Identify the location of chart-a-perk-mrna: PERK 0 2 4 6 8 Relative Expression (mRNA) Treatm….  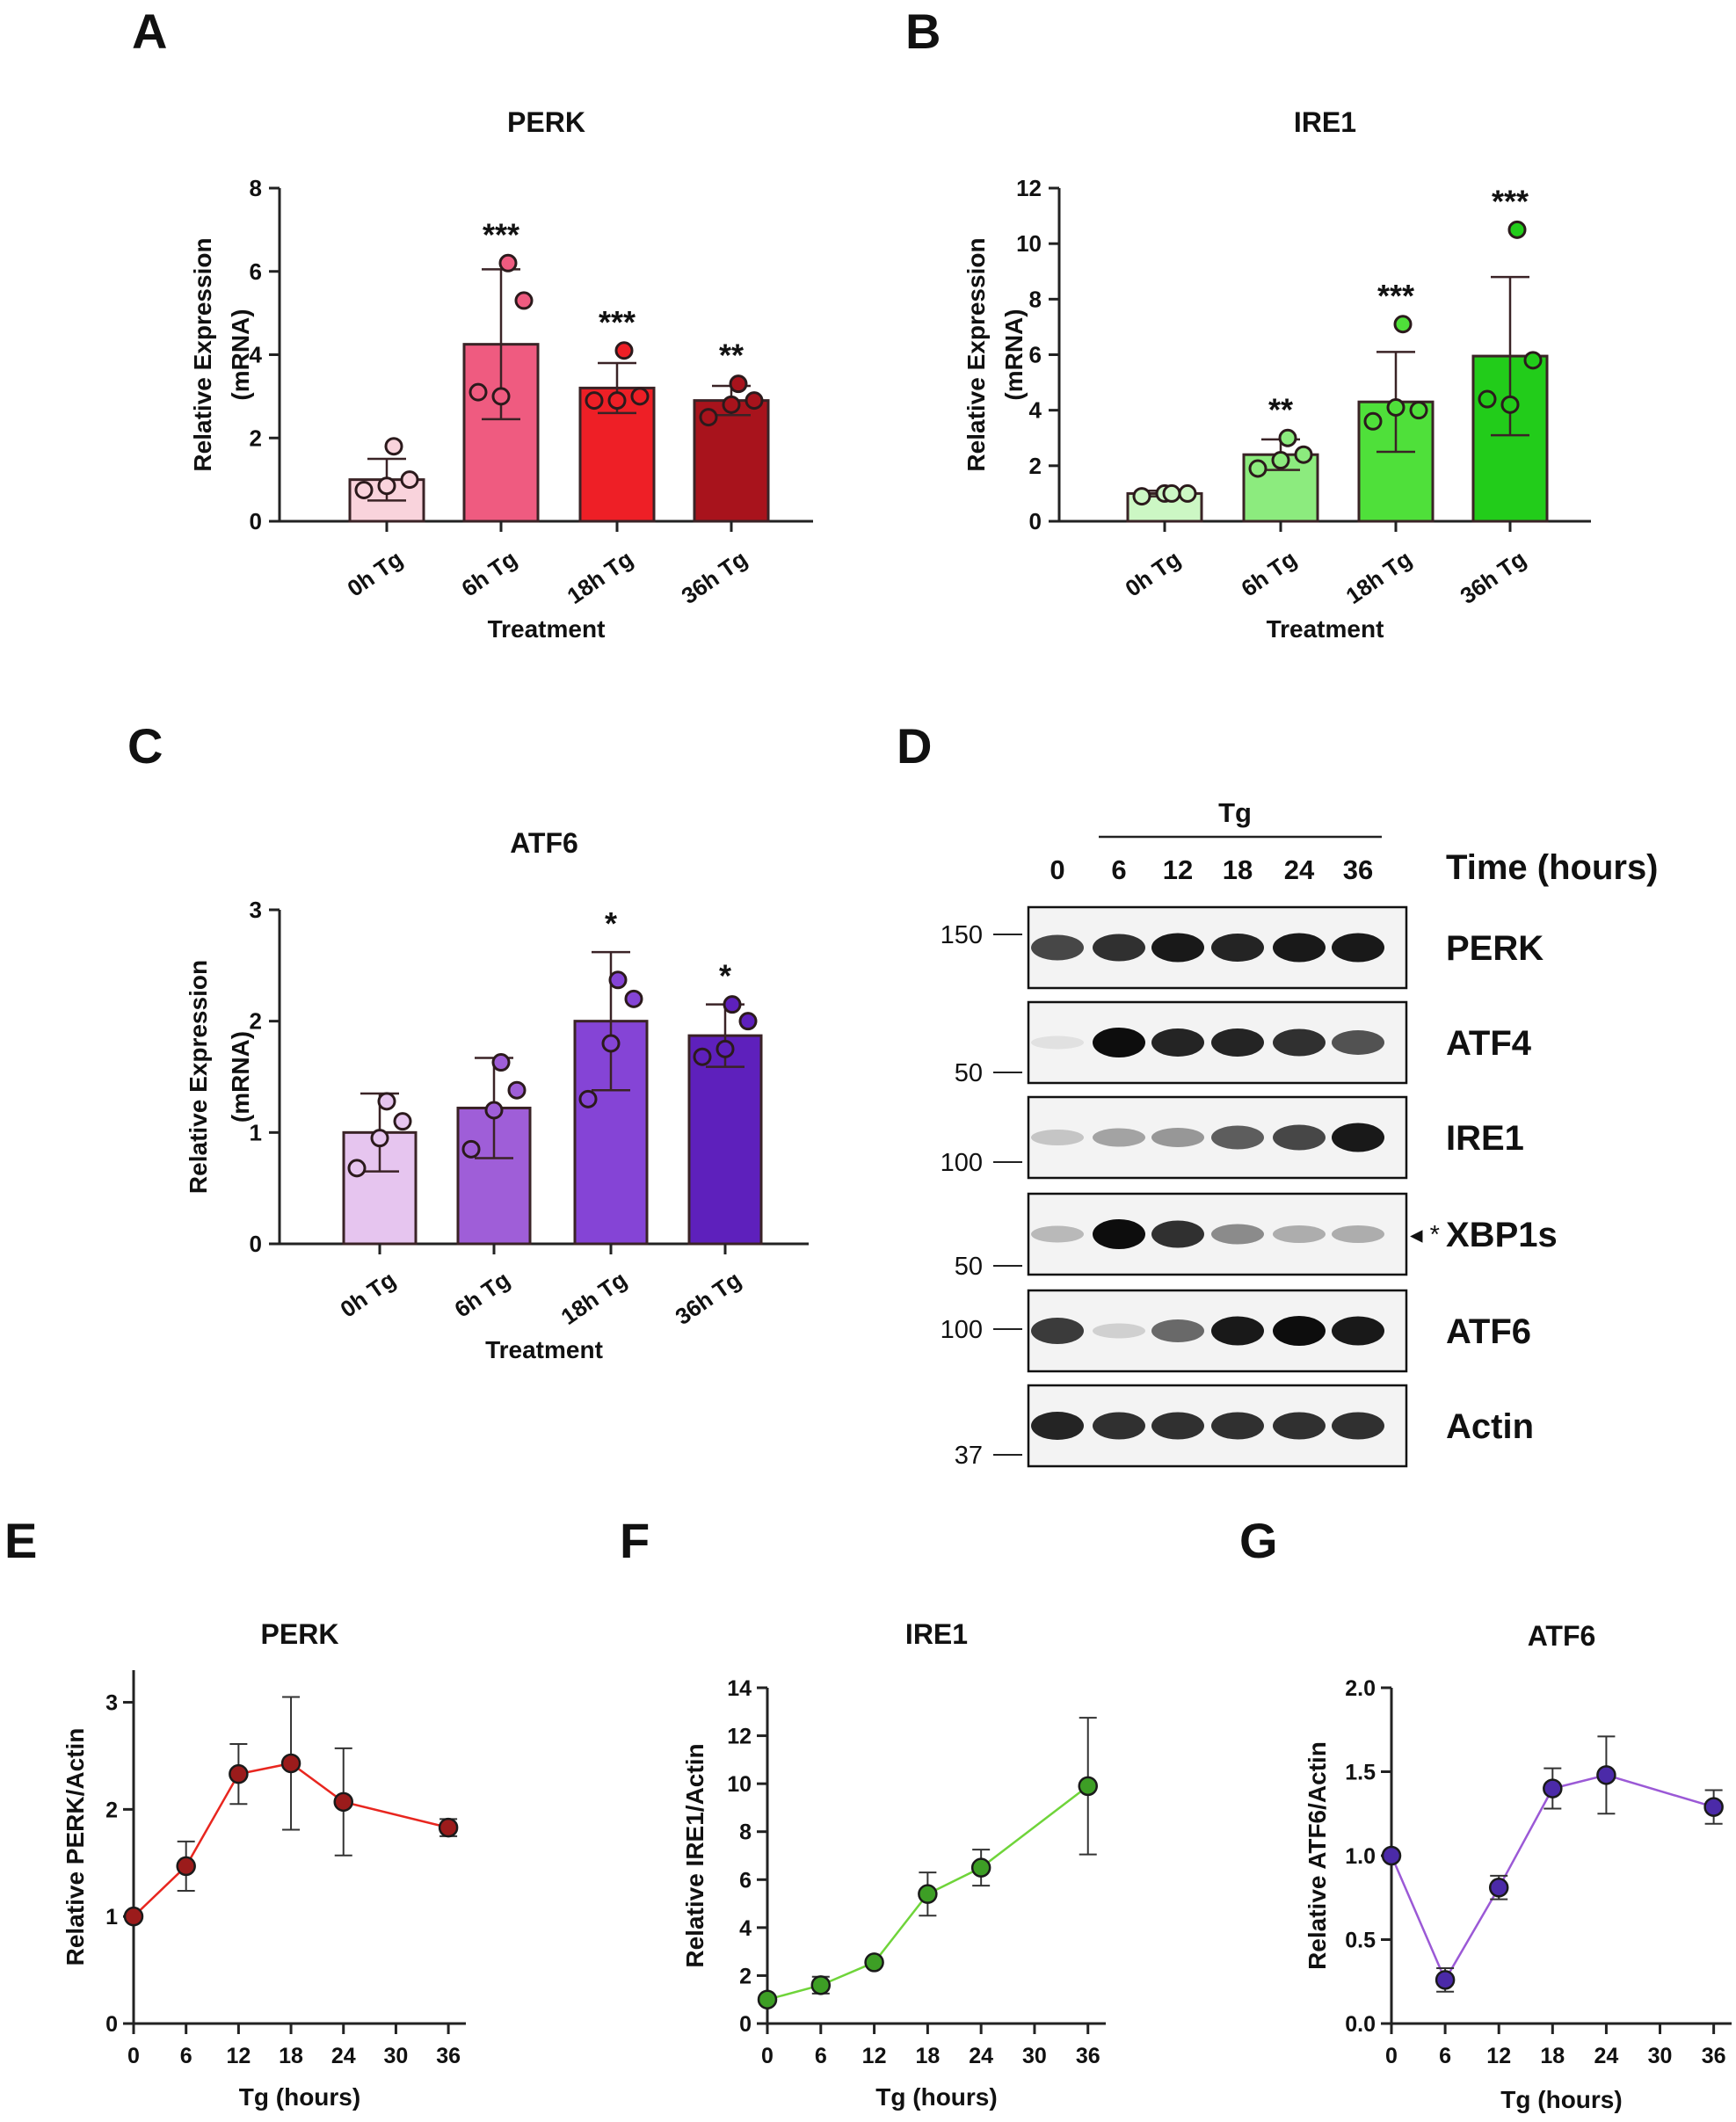
(501, 374).